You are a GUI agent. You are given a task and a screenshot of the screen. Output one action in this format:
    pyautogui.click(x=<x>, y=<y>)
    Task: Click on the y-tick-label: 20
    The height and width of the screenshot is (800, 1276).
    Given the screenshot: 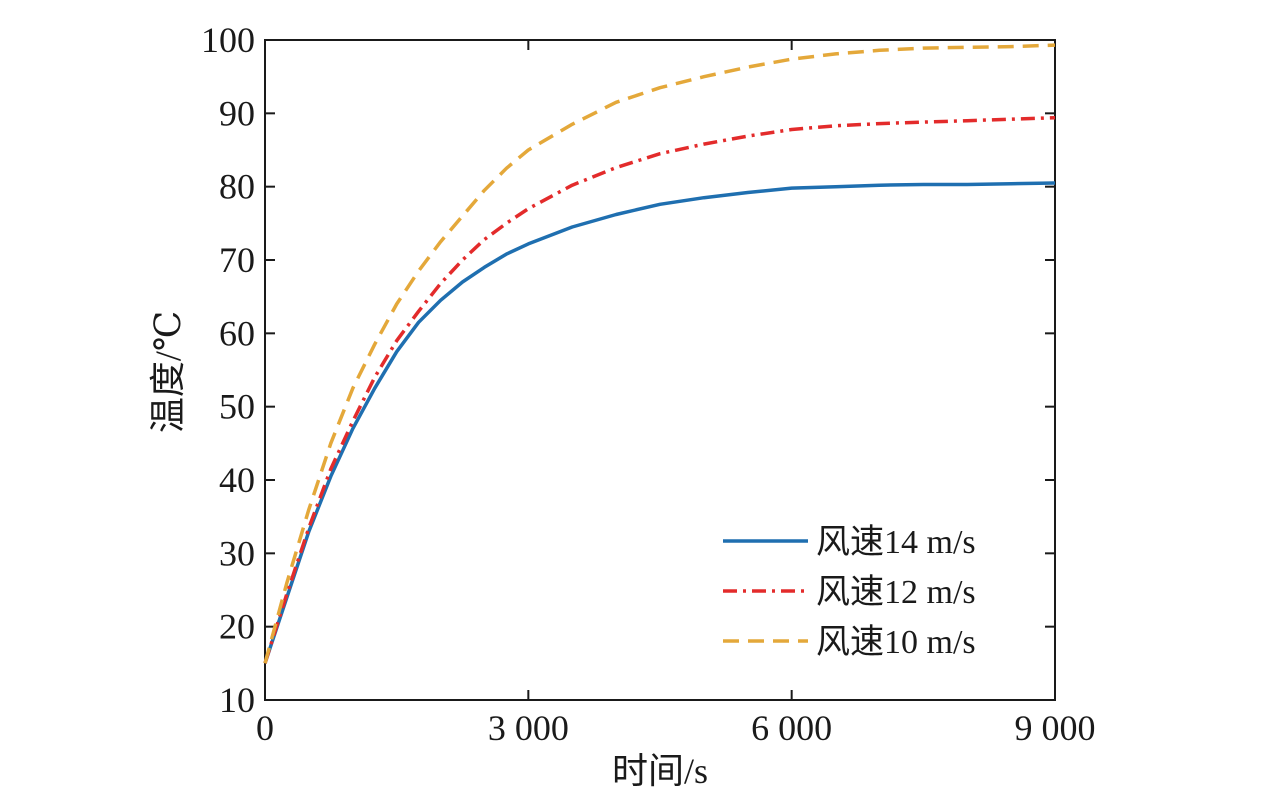 What is the action you would take?
    pyautogui.click(x=237, y=627)
    